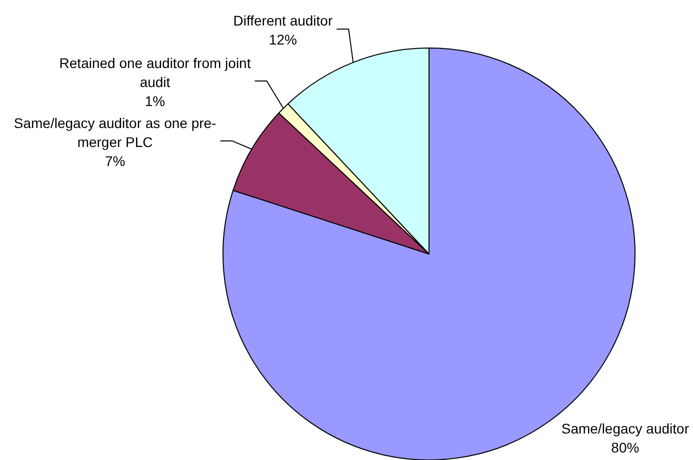 The image size is (693, 460). What do you see at coordinates (625, 428) in the screenshot?
I see `slice-label: Same/legacy auditor` at bounding box center [625, 428].